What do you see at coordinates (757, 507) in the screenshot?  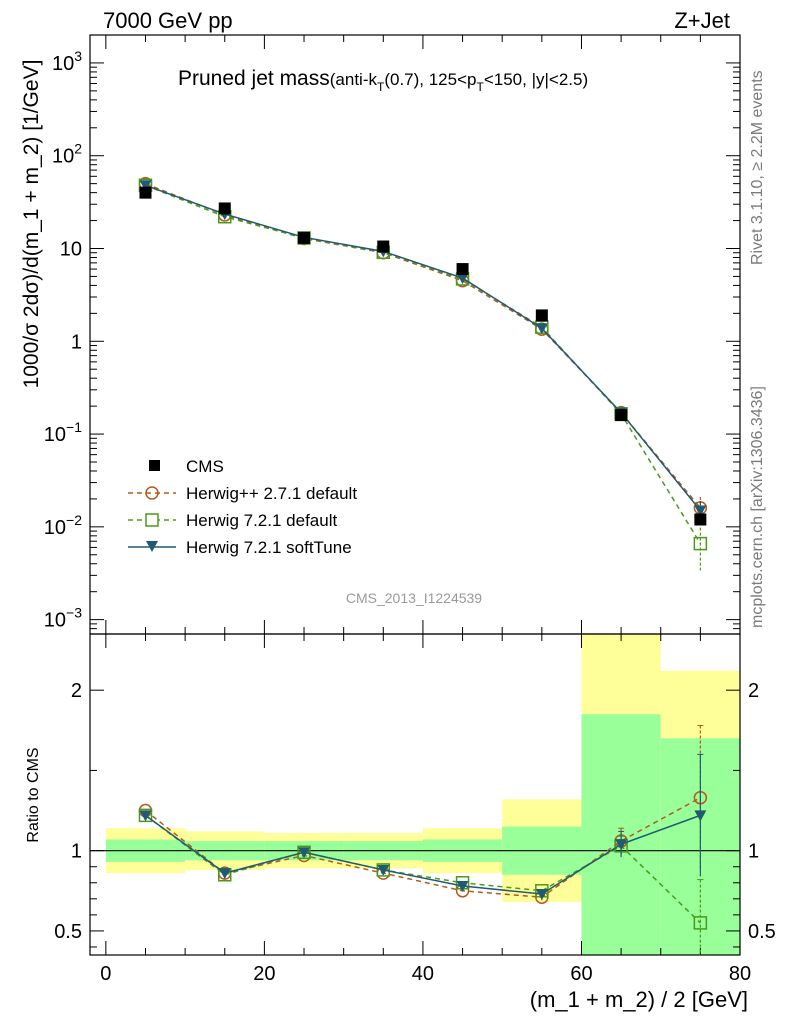 I see `side-label-mcplots: mcplots.cern.ch [arXiv:1306.3436]` at bounding box center [757, 507].